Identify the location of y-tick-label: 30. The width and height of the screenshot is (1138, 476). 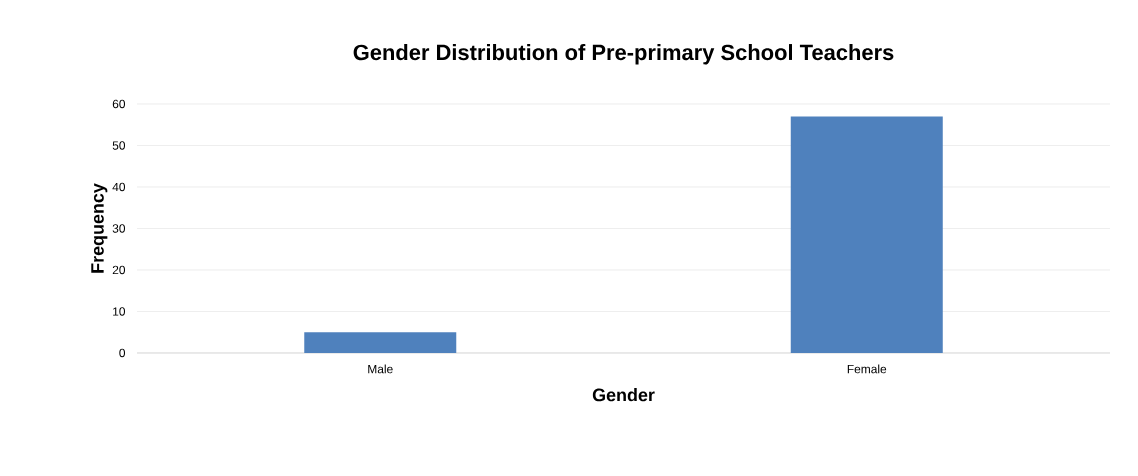
(119, 228).